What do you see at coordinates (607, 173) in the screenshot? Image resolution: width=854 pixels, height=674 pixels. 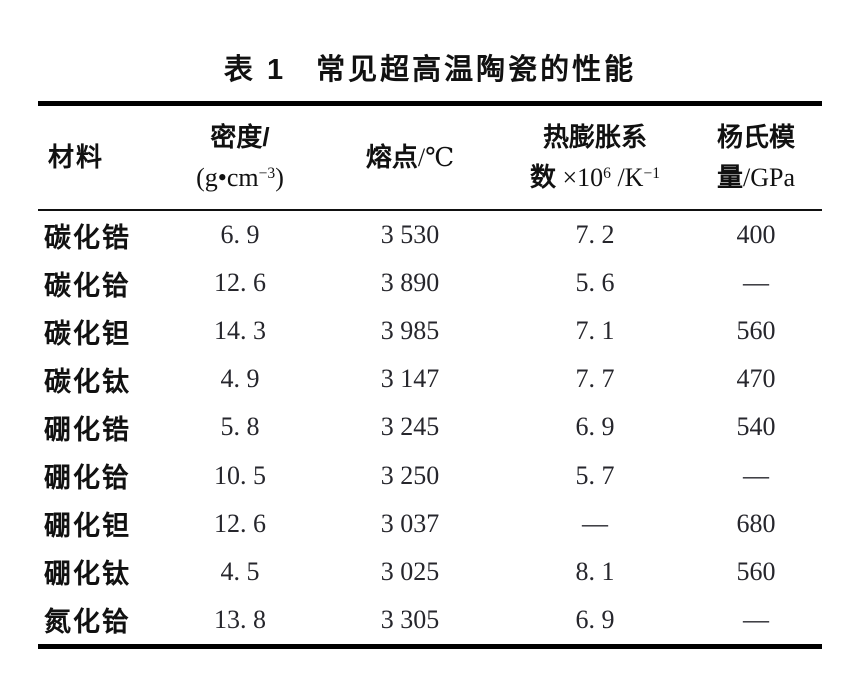 I see `thermal-expansion-exponent: 6` at bounding box center [607, 173].